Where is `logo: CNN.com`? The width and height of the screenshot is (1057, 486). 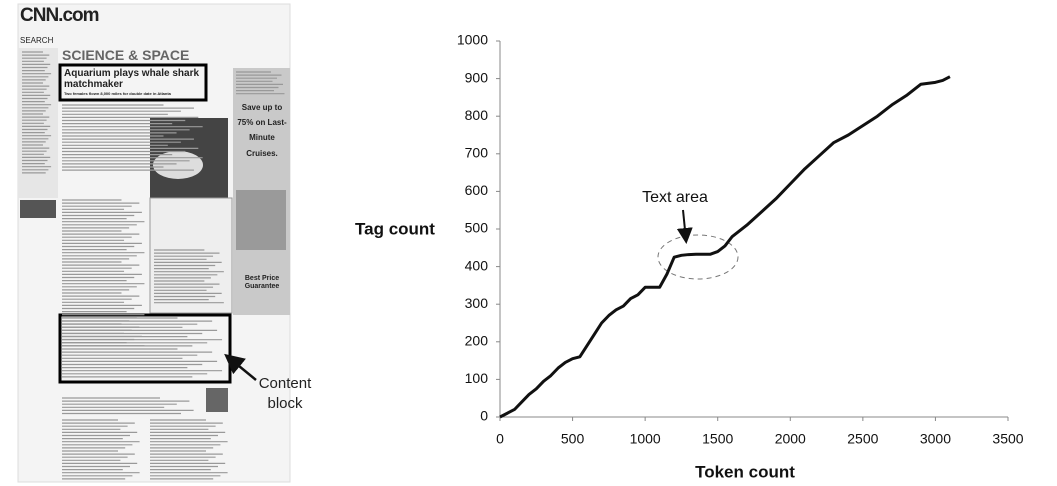 logo: CNN.com is located at coordinates (60, 15).